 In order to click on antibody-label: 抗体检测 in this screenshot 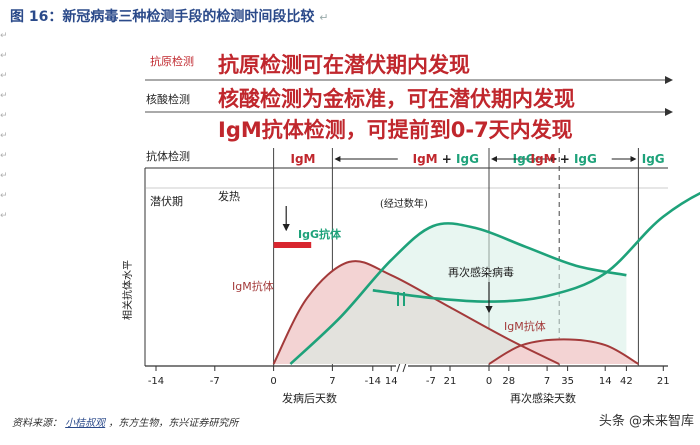, I will do `click(168, 156)`.